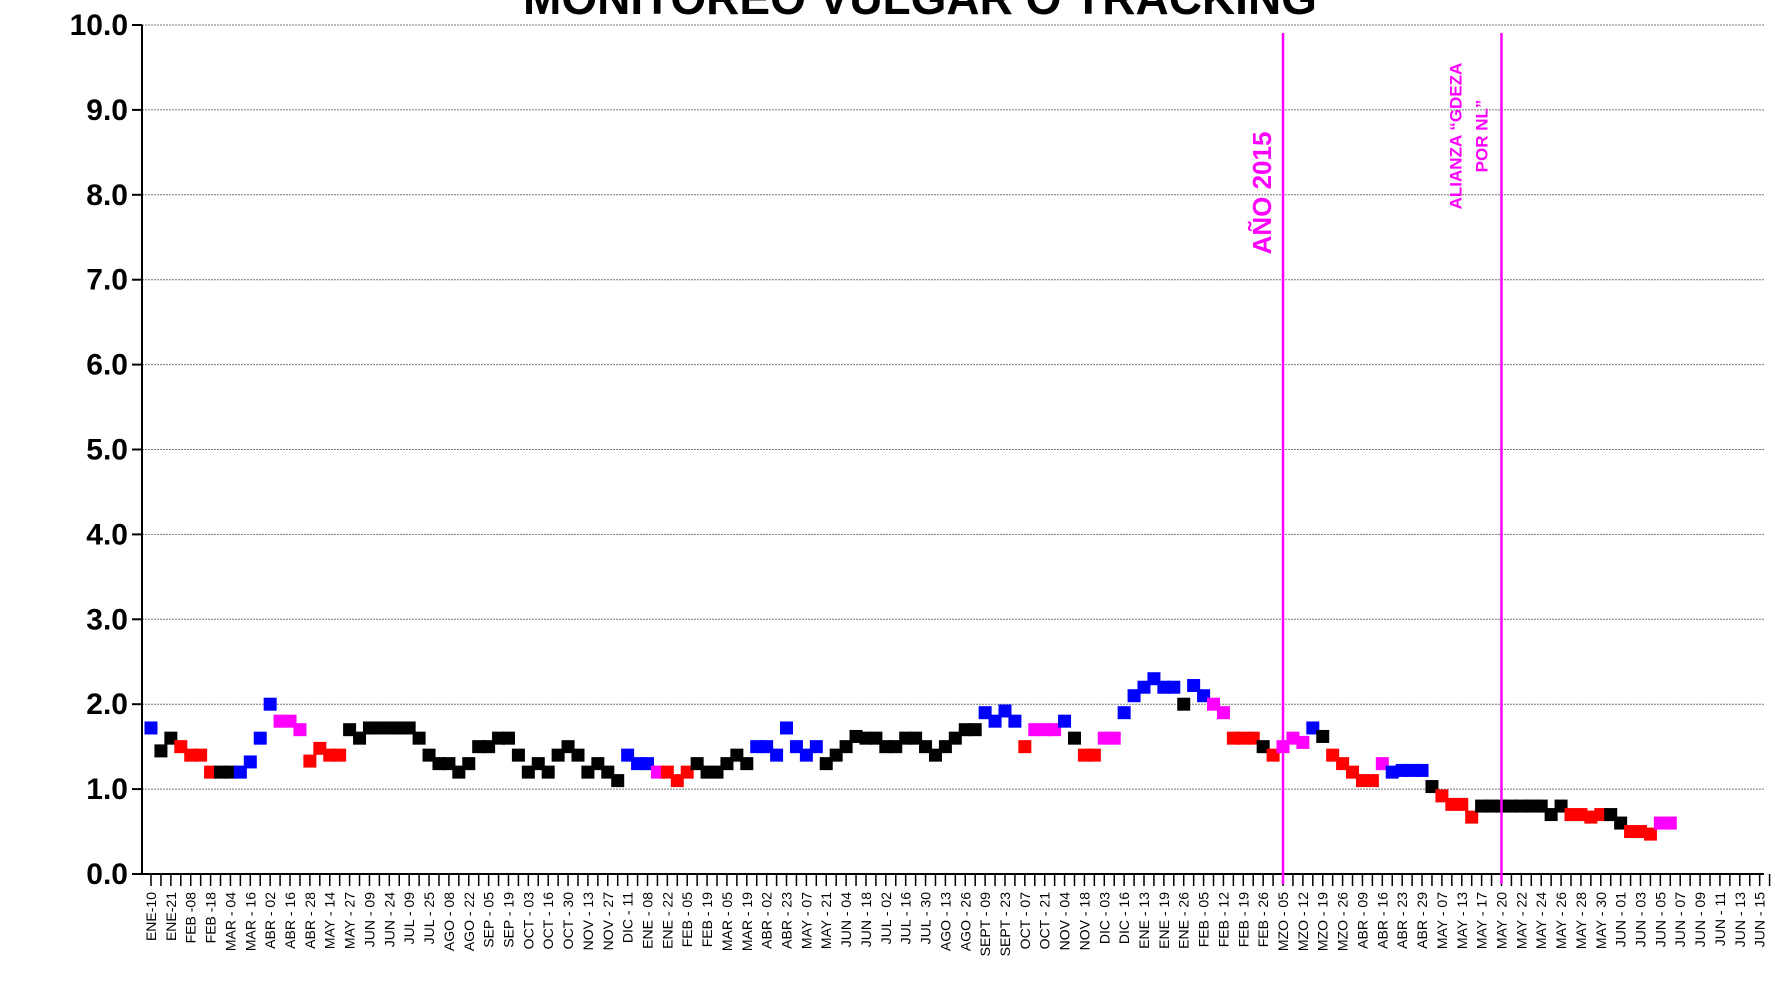 This screenshot has width=1775, height=987. I want to click on x-tick-label: ABR - 23, so click(1402, 920).